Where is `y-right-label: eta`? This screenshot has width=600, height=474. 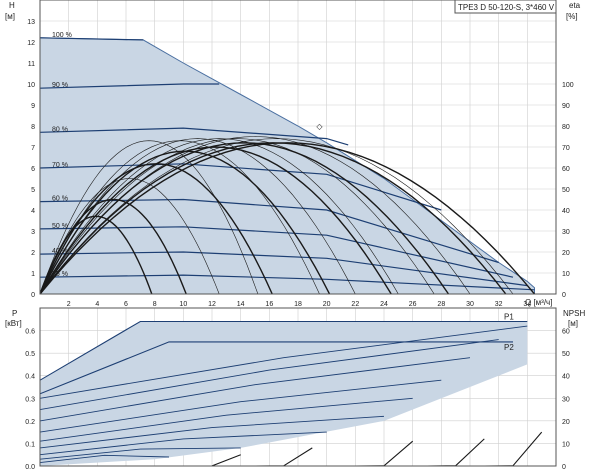 y-right-label: eta is located at coordinates (575, 5).